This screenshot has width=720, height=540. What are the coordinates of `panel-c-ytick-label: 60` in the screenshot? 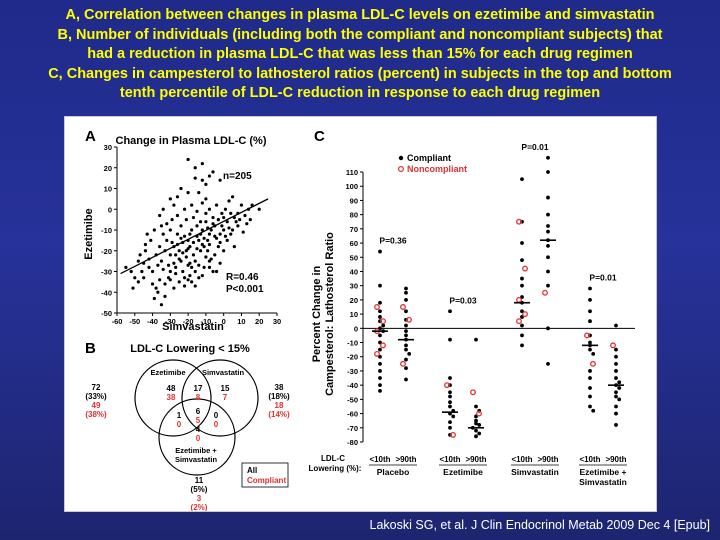 It's located at (354, 243).